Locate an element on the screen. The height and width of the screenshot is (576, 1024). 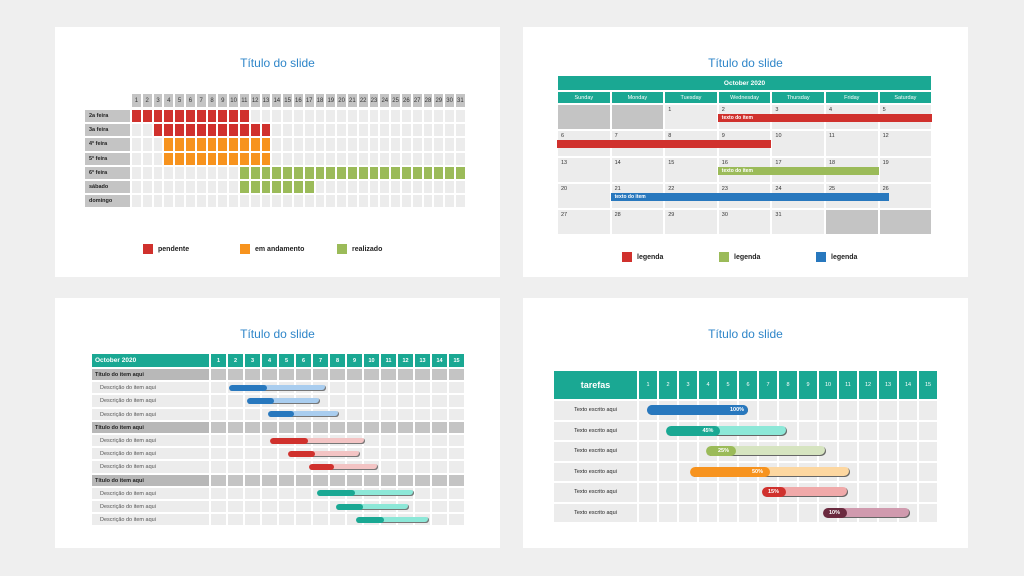
calendar-day-cell is located at coordinates (852, 222).